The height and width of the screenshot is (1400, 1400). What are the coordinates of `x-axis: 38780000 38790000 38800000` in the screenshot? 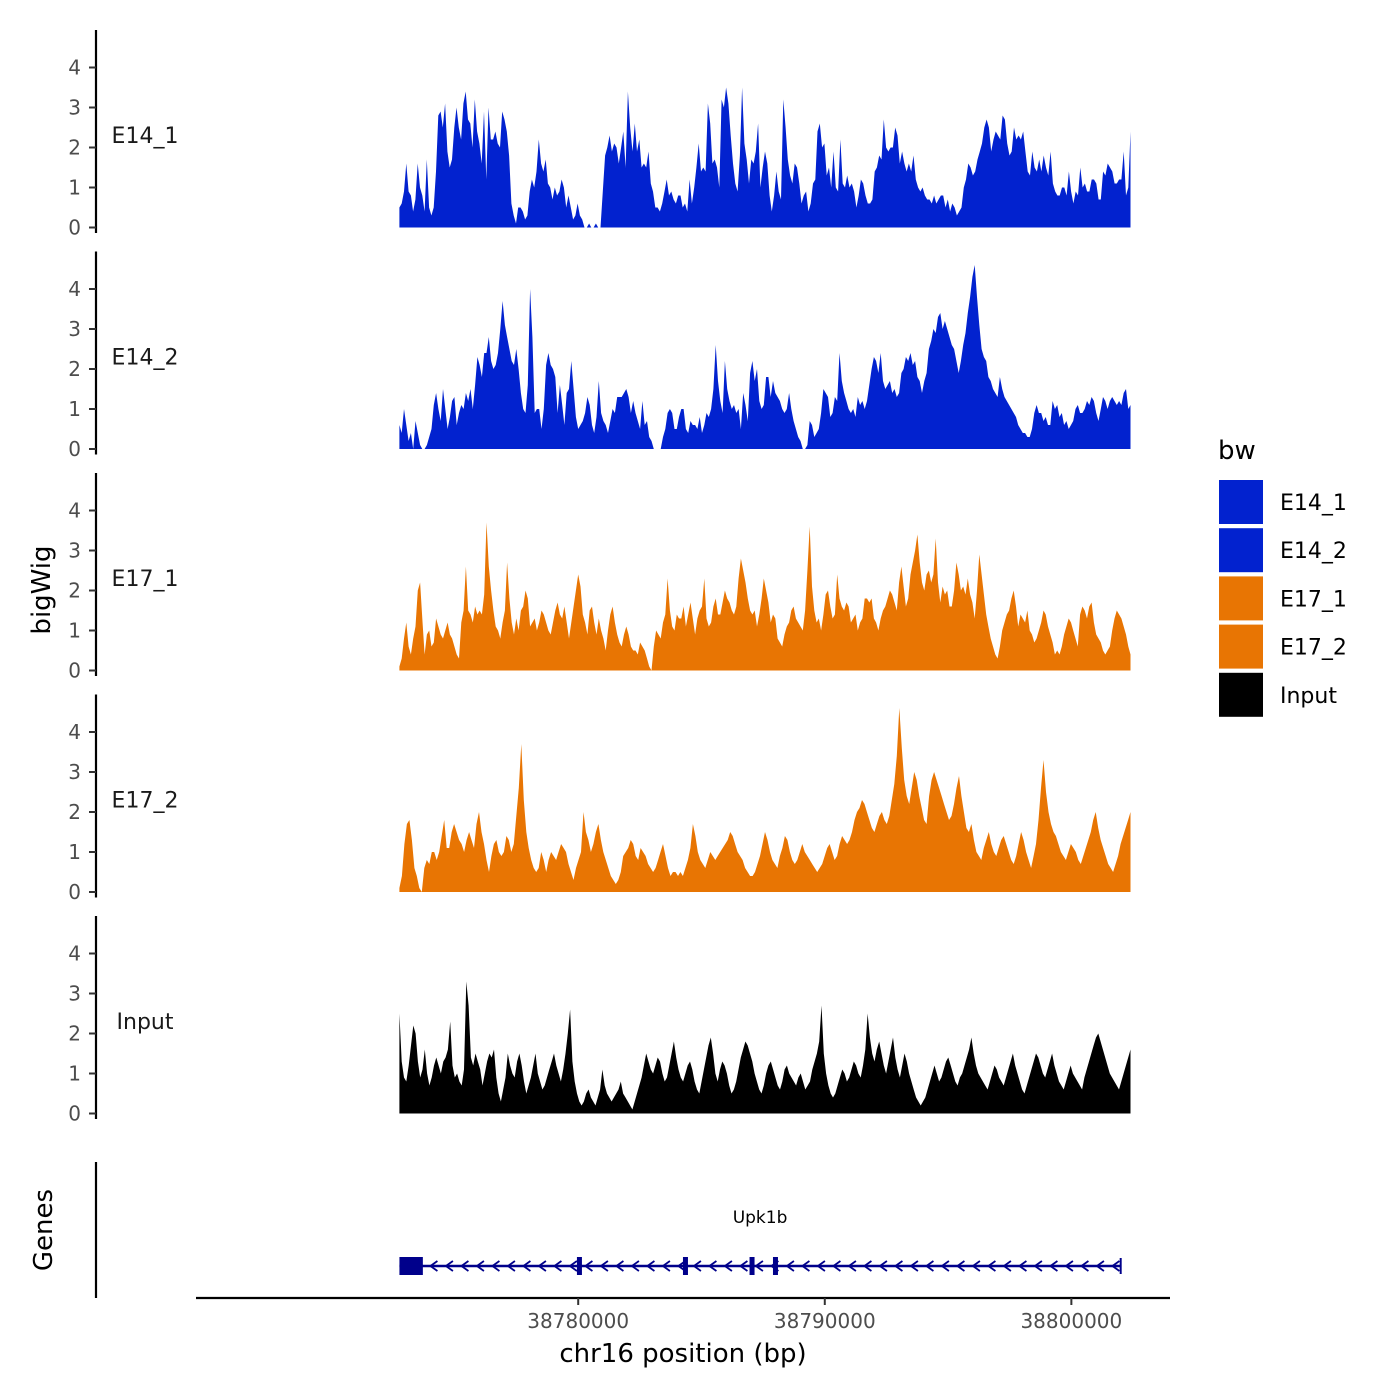 It's located at (683, 1314).